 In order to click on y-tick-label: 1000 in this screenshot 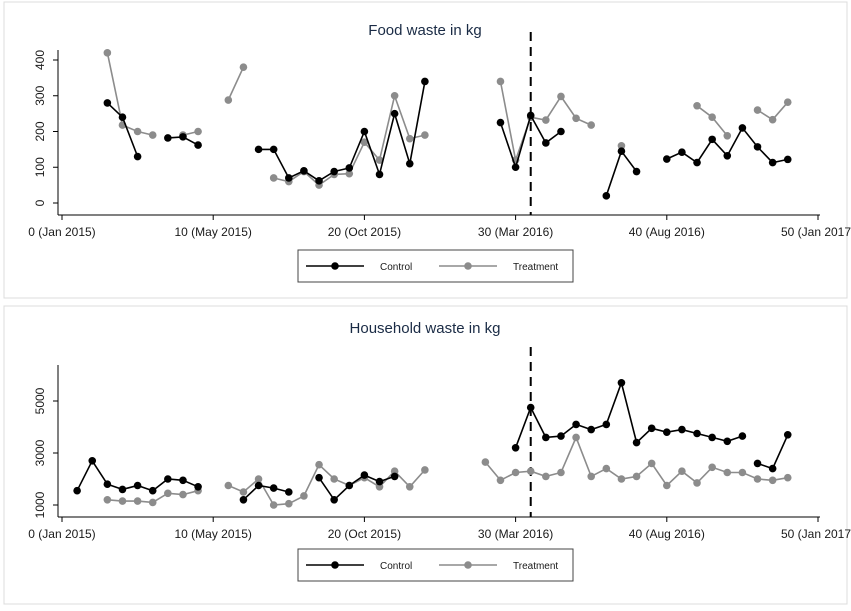, I will do `click(40, 504)`.